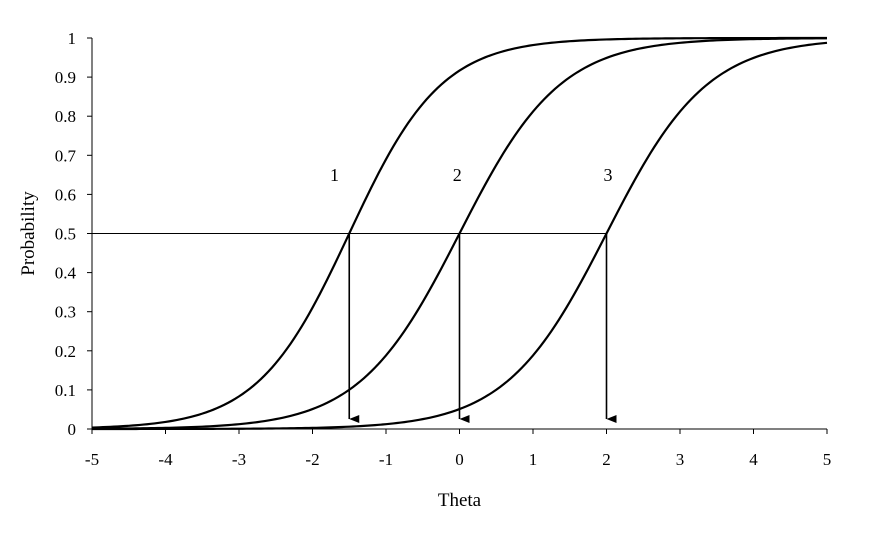 The image size is (888, 533). Describe the element at coordinates (65, 116) in the screenshot. I see `y-tick-label: 0.8` at that location.